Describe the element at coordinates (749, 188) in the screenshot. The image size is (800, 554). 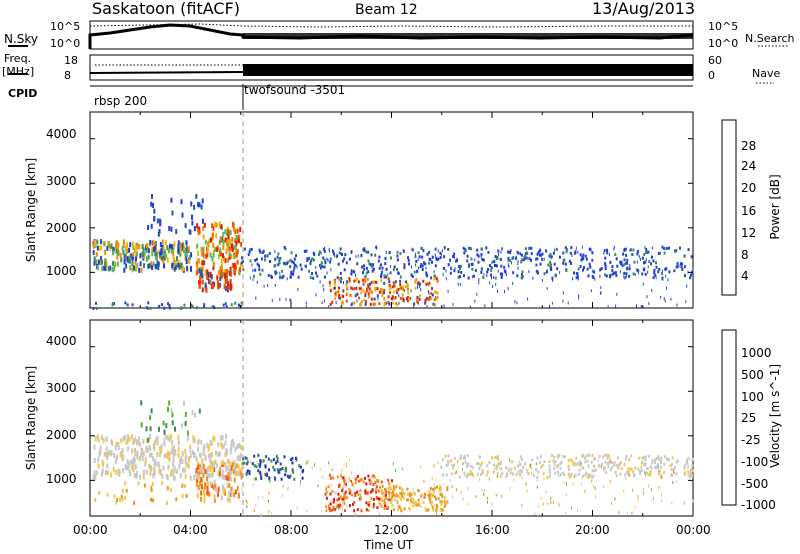
I see `power-cbar-20: 20` at that location.